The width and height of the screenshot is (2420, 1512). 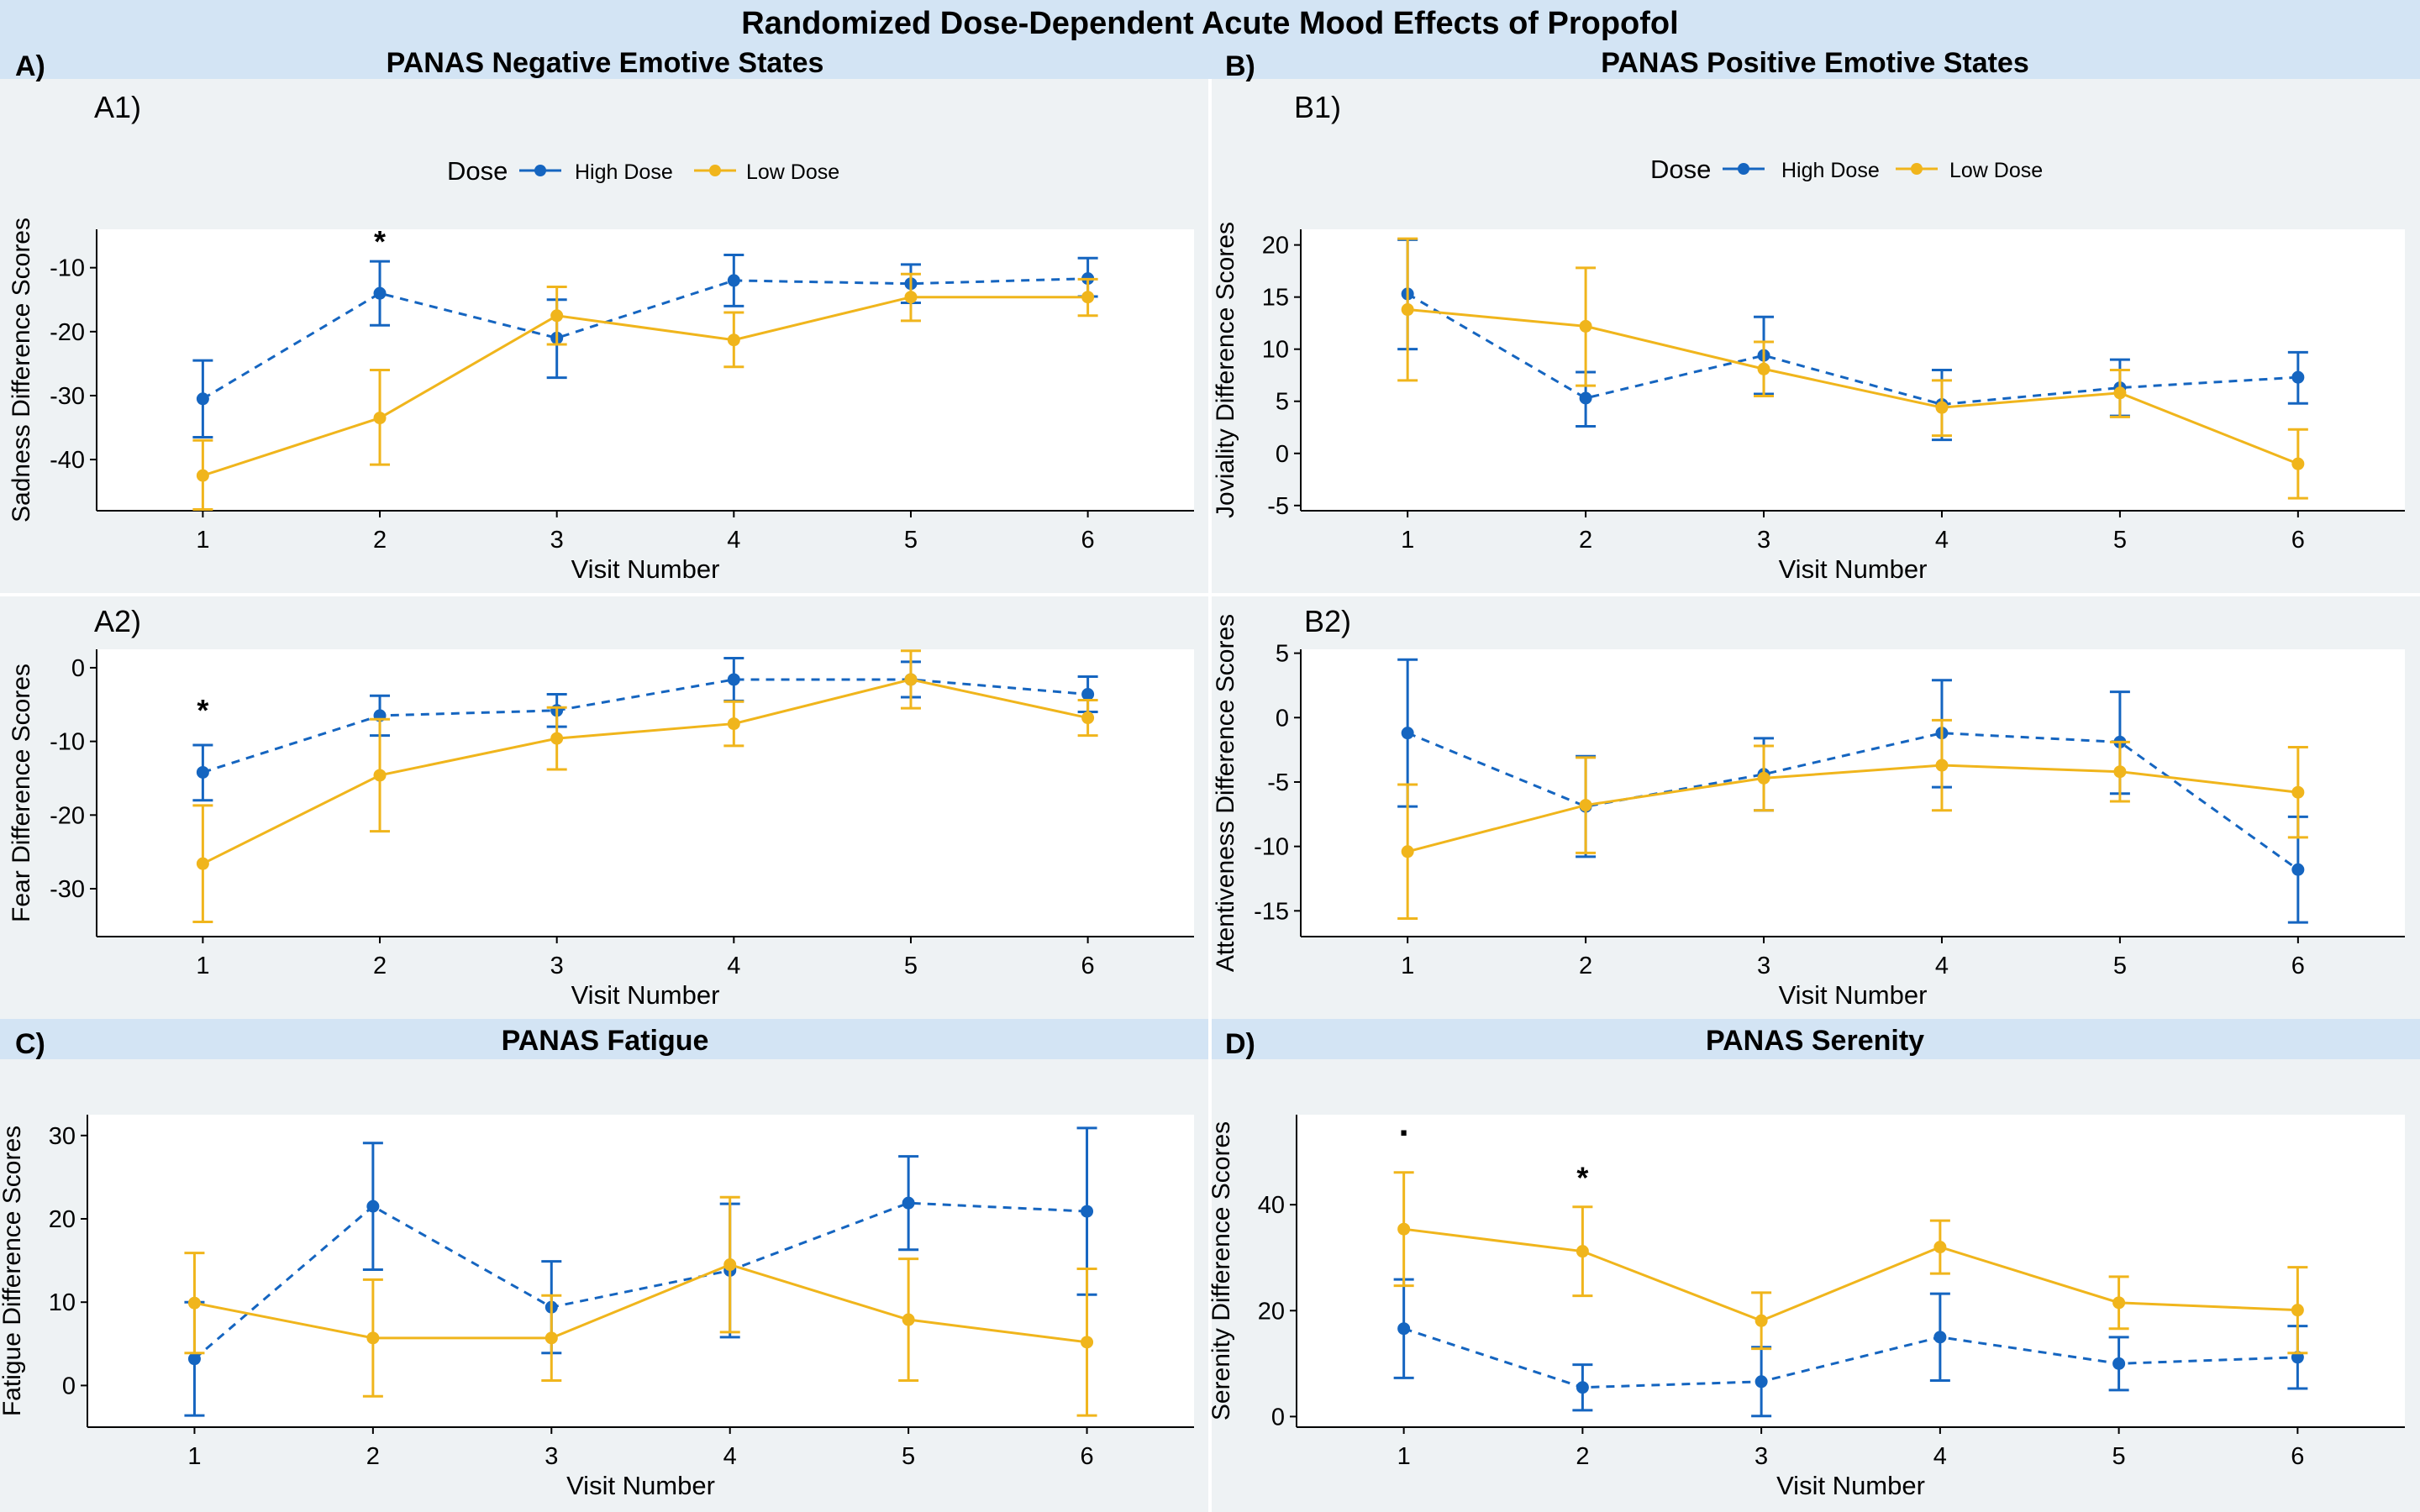 I want to click on y-axis-title: Joviality Difference Scores, so click(x=1225, y=370).